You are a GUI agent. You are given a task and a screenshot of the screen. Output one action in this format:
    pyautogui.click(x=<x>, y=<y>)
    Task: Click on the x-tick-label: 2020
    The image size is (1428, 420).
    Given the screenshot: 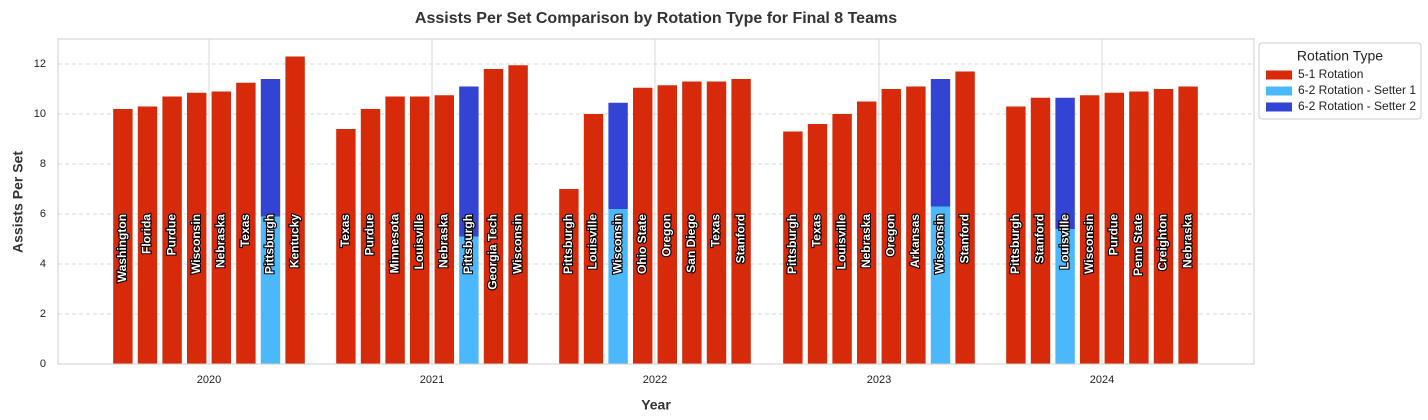 What is the action you would take?
    pyautogui.click(x=209, y=380)
    